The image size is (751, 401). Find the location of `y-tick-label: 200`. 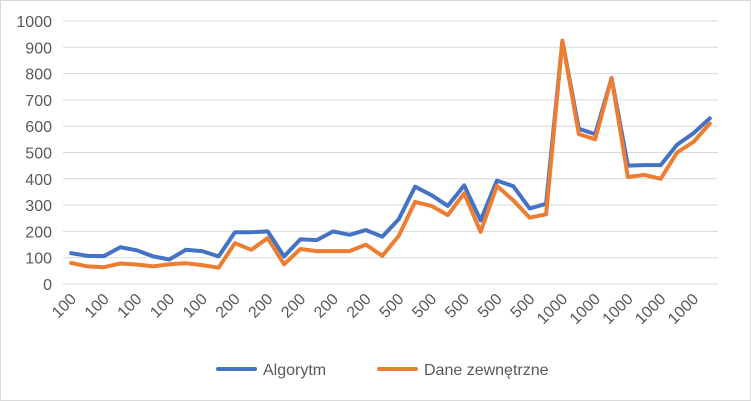

y-tick-label: 200 is located at coordinates (38, 232).